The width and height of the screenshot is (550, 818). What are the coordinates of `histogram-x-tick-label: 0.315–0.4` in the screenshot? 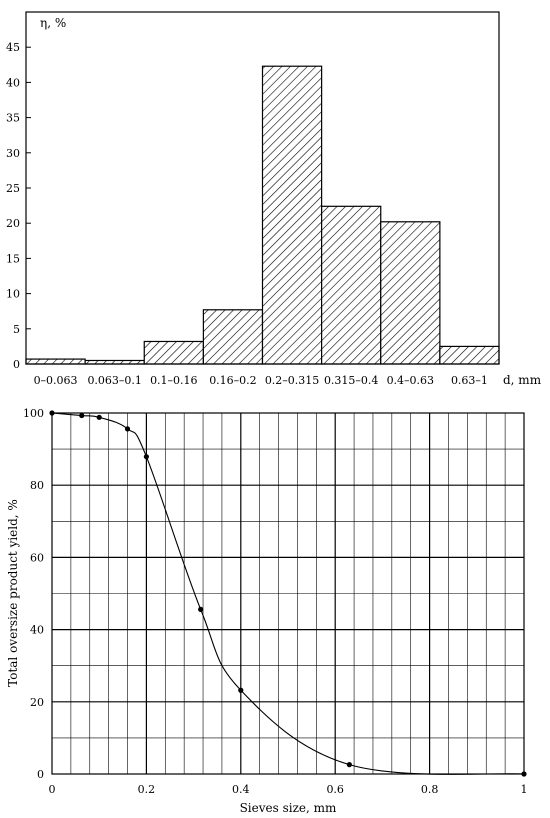 It's located at (351, 380).